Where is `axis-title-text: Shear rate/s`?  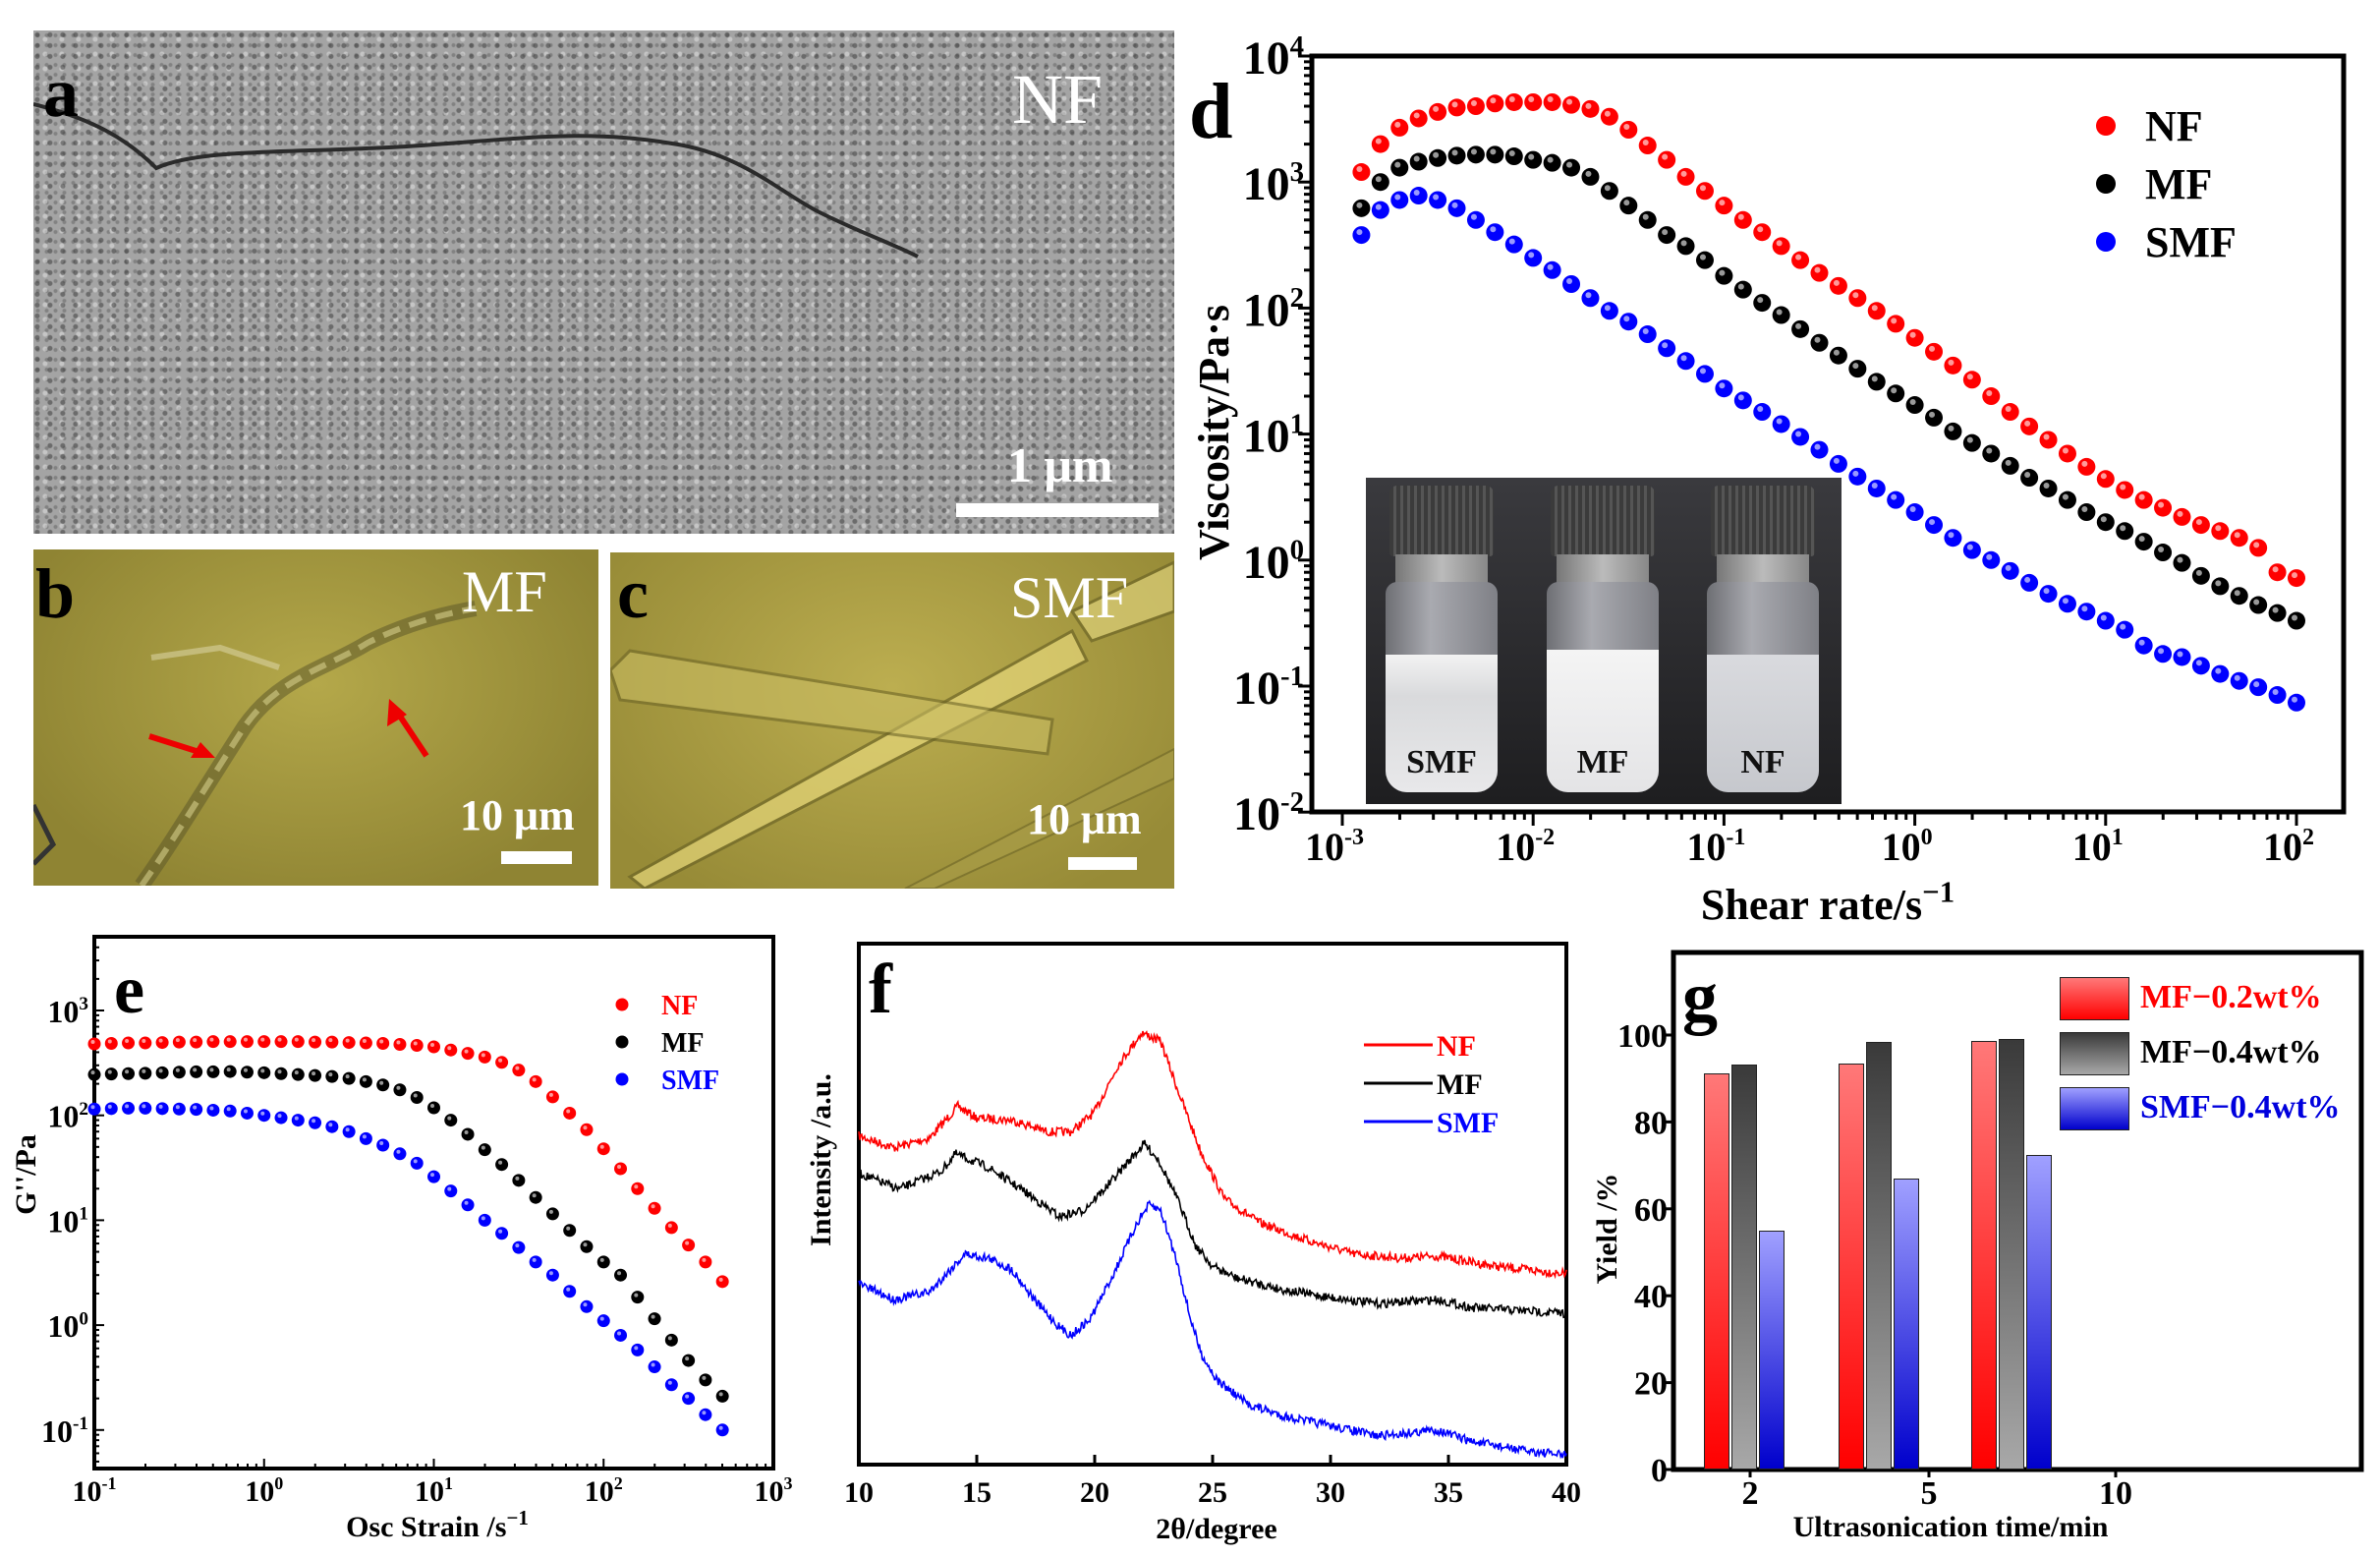
axis-title-text: Shear rate/s is located at coordinates (1811, 905).